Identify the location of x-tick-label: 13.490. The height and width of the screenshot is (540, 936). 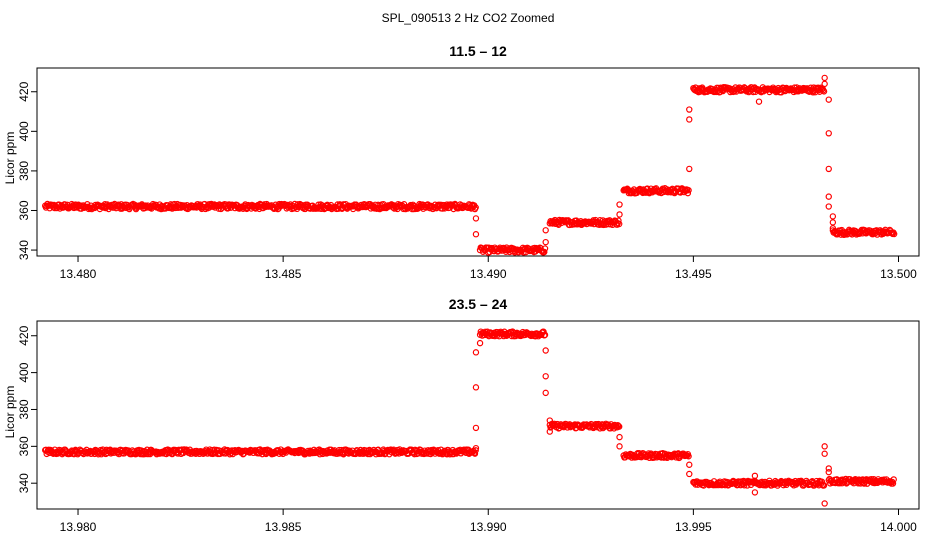
(488, 274).